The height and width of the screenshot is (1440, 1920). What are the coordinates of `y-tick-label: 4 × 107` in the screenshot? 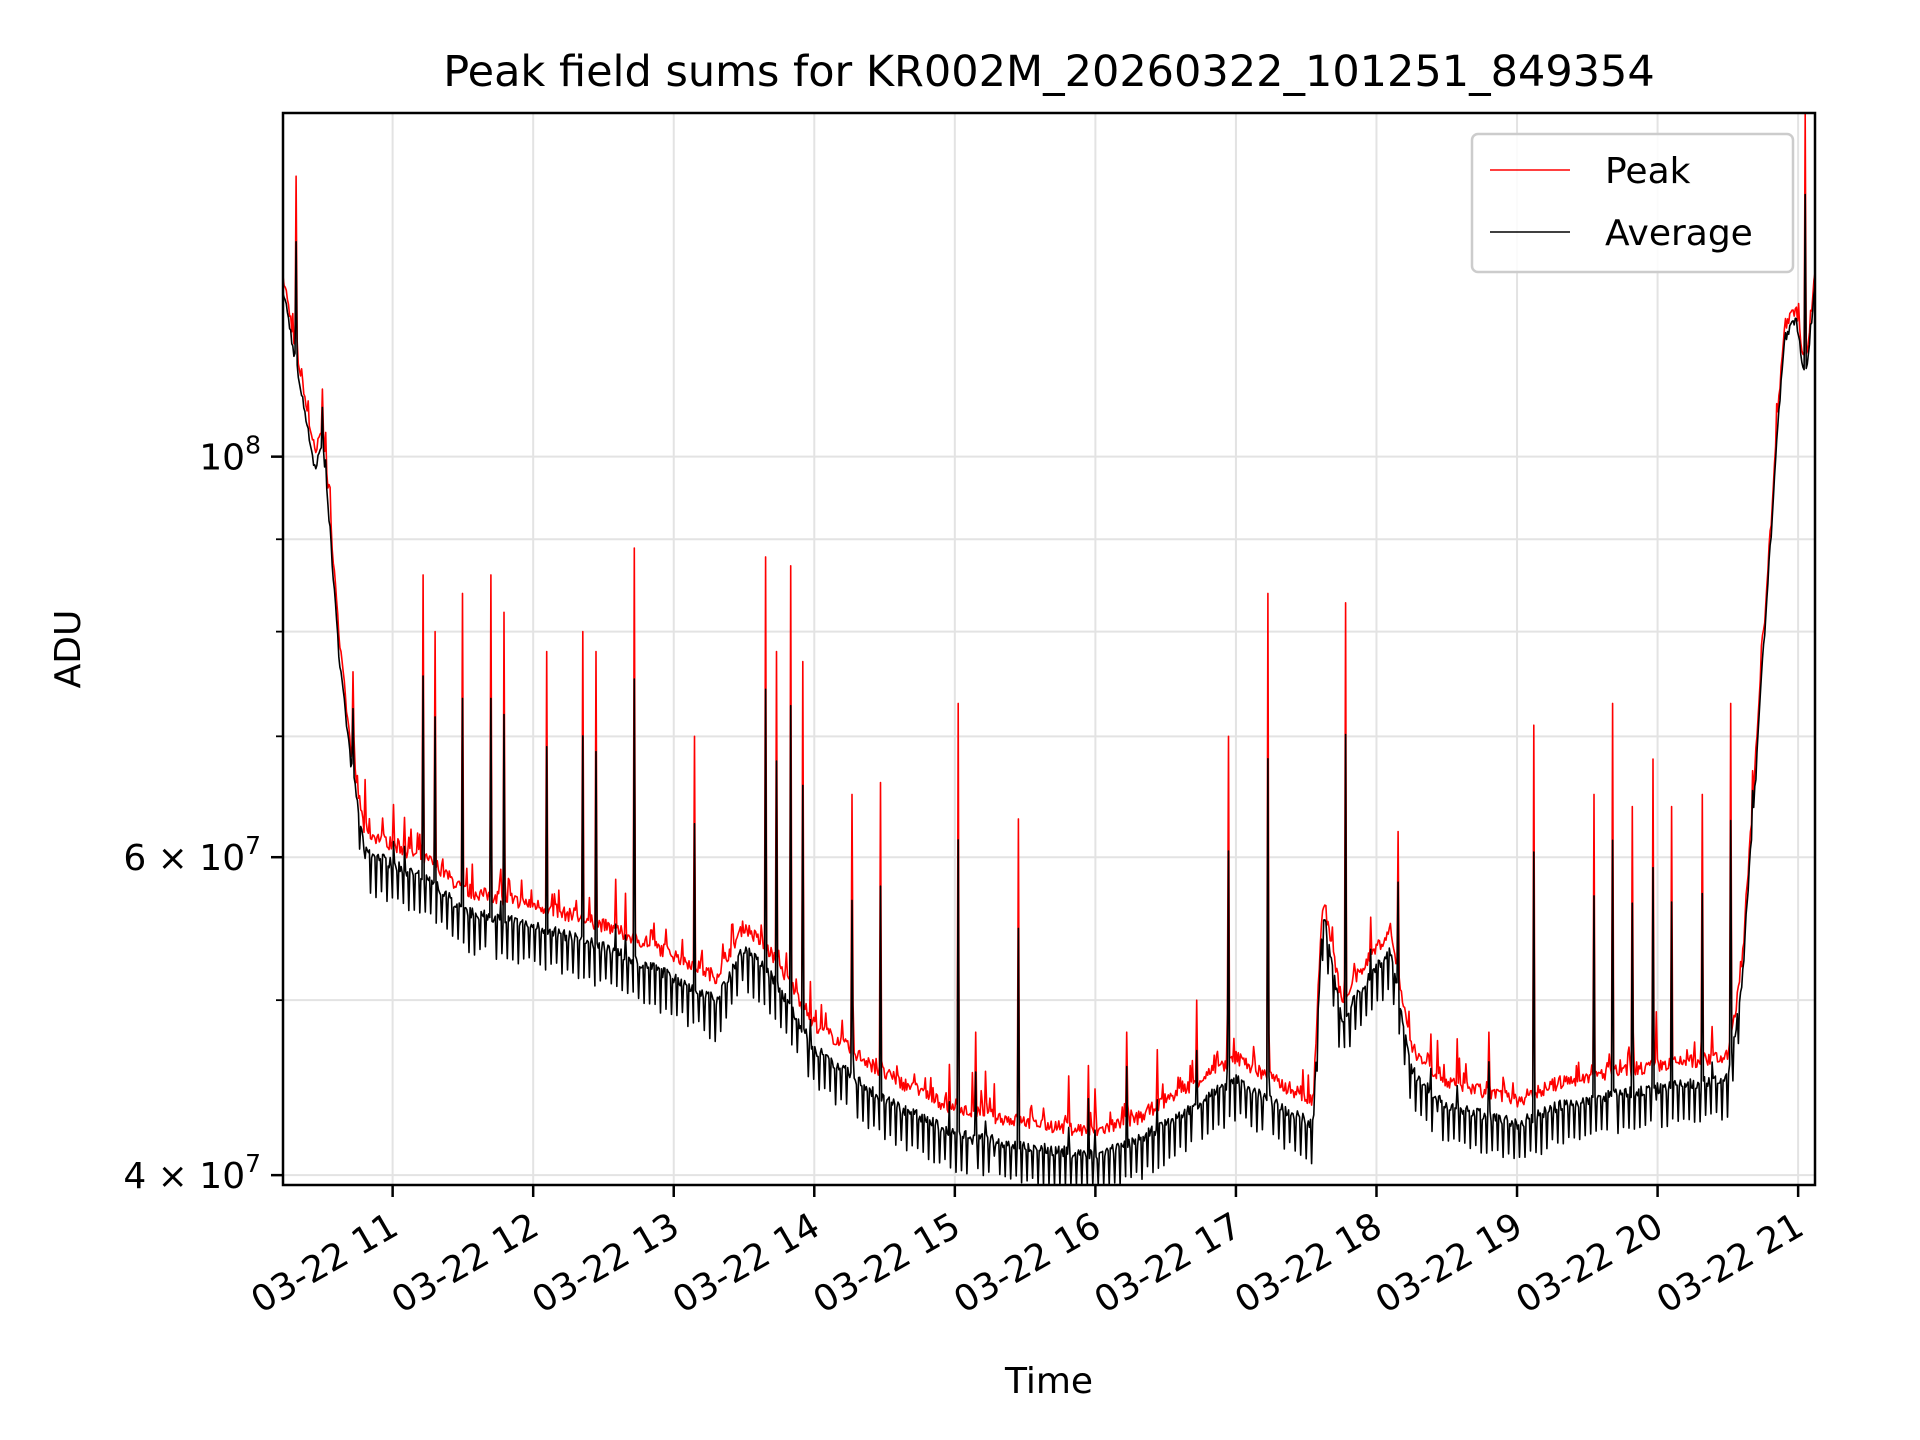 It's located at (192, 1173).